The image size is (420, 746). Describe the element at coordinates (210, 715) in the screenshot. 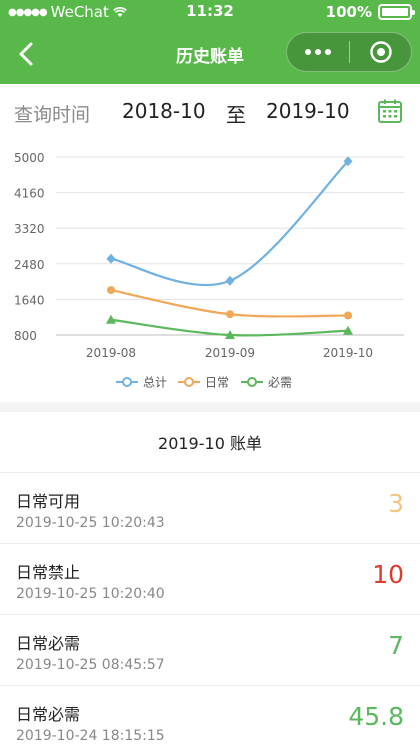

I see `bill-row: 日常必需 2019-10-24 18:15:15 45.8` at that location.